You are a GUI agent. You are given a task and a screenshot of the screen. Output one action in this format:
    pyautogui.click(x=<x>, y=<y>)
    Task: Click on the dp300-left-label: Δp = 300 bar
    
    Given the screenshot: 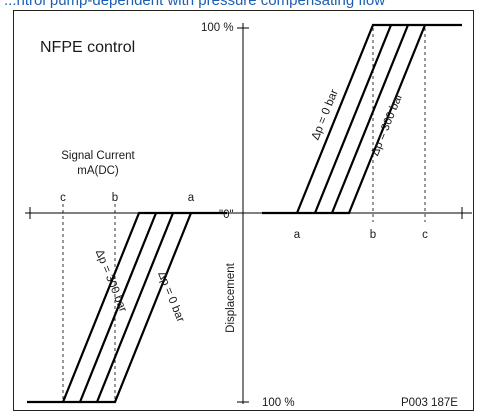 What is the action you would take?
    pyautogui.click(x=111, y=281)
    